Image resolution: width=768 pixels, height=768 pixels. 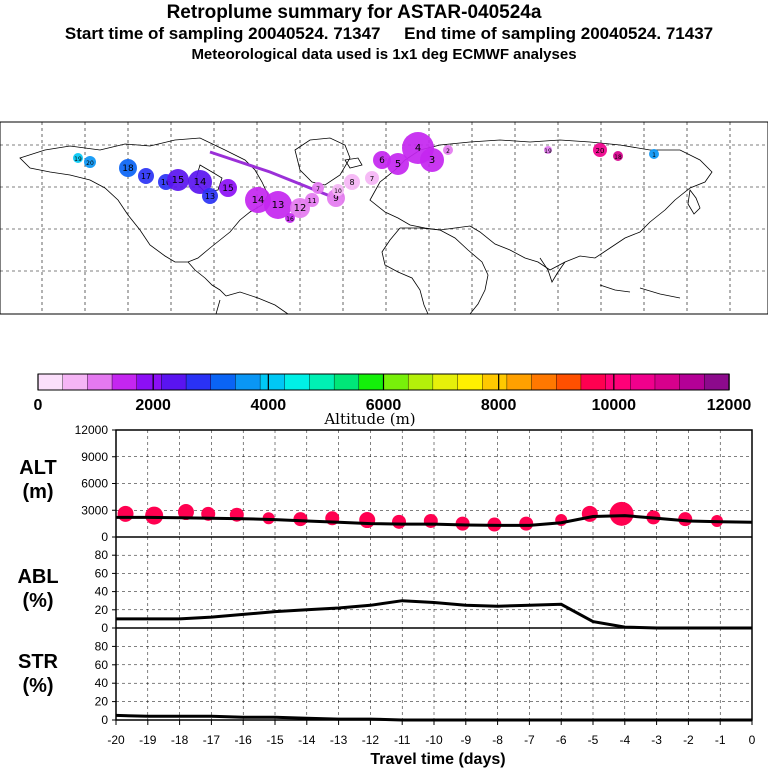 I want to click on plume-cluster: 14, so click(x=200, y=182).